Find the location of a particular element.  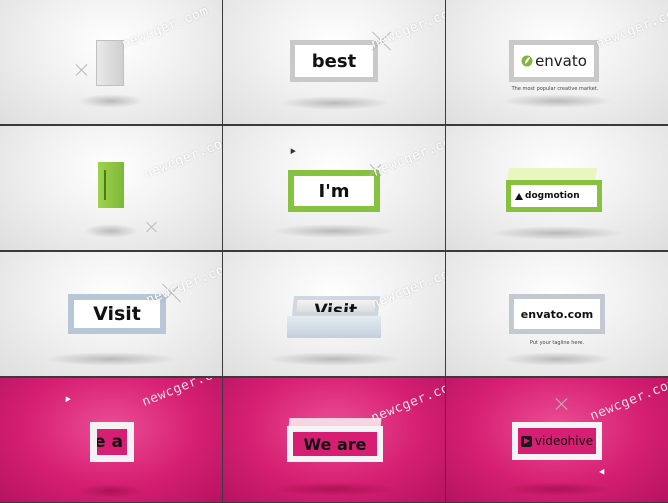

videohive-wordmark: videohive is located at coordinates (564, 441).